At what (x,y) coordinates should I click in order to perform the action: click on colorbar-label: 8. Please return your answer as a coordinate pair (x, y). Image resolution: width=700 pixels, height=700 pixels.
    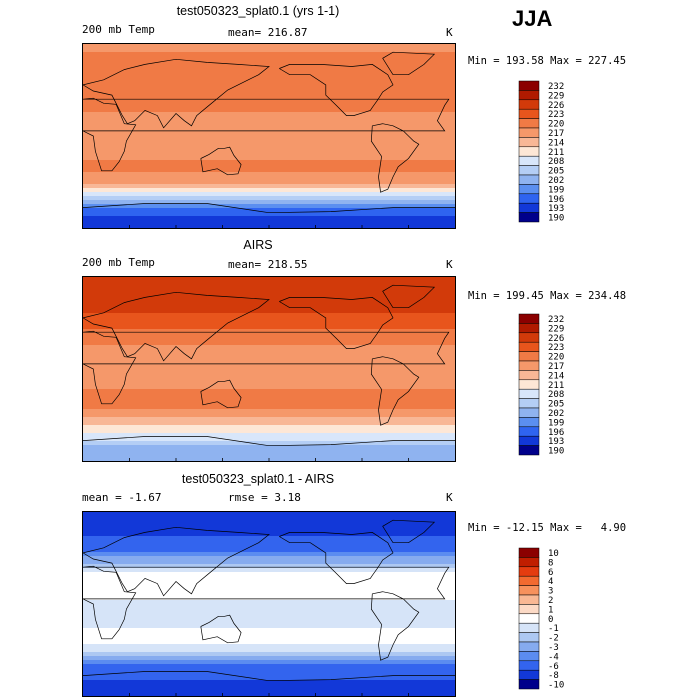
    Looking at the image, I should click on (550, 563).